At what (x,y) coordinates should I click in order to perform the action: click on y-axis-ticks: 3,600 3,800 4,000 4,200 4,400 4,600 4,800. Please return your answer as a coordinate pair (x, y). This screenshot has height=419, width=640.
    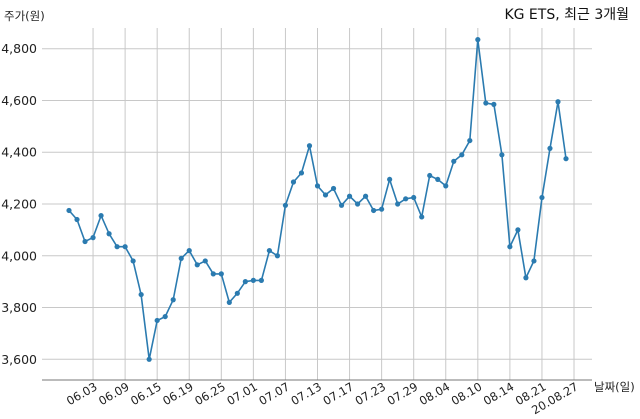
    Looking at the image, I should click on (19, 204).